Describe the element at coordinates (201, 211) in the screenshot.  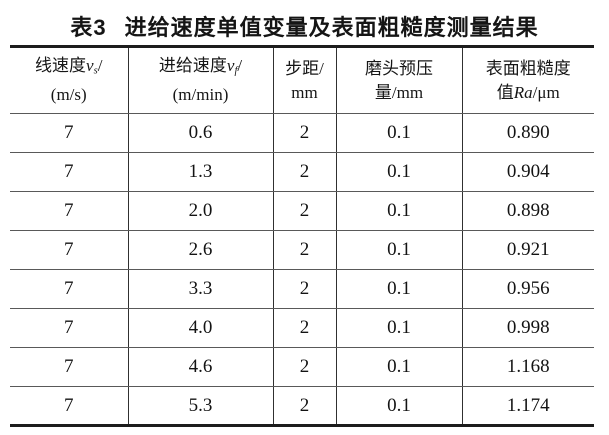
I see `table-cell: 2.0` at that location.